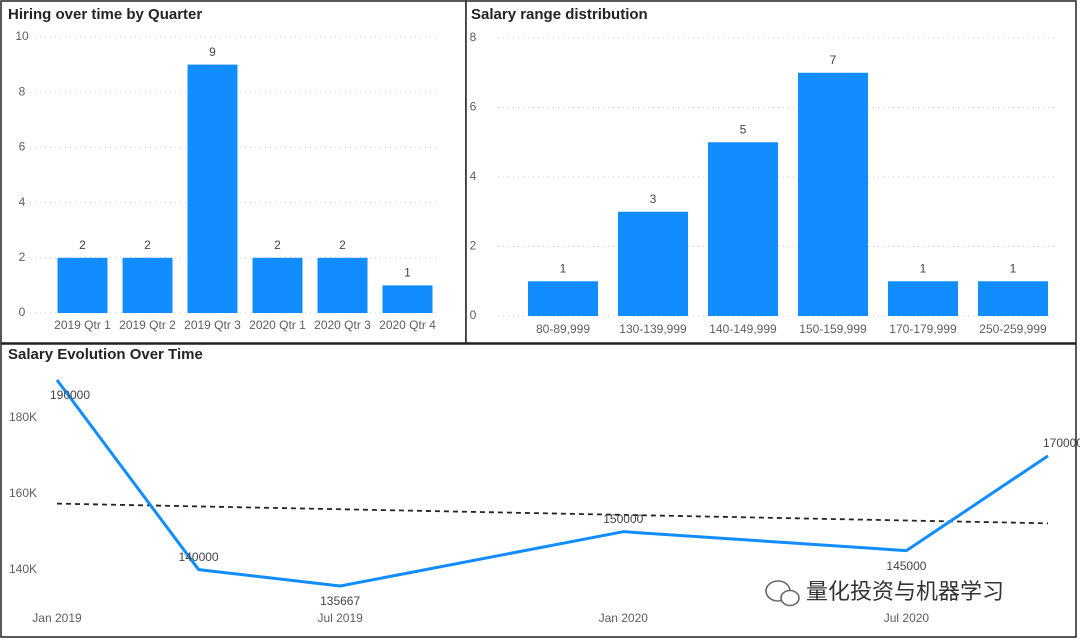 This screenshot has width=1080, height=641. What do you see at coordinates (782, 593) in the screenshot?
I see `watermark-icon` at bounding box center [782, 593].